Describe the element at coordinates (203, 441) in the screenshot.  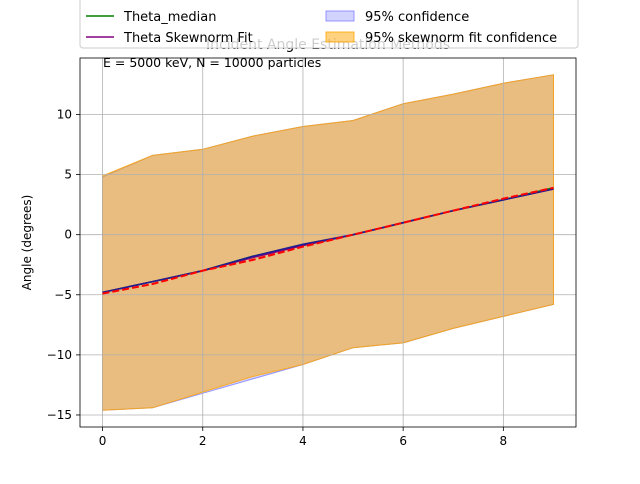
I see `x-tick-label: 2` at that location.